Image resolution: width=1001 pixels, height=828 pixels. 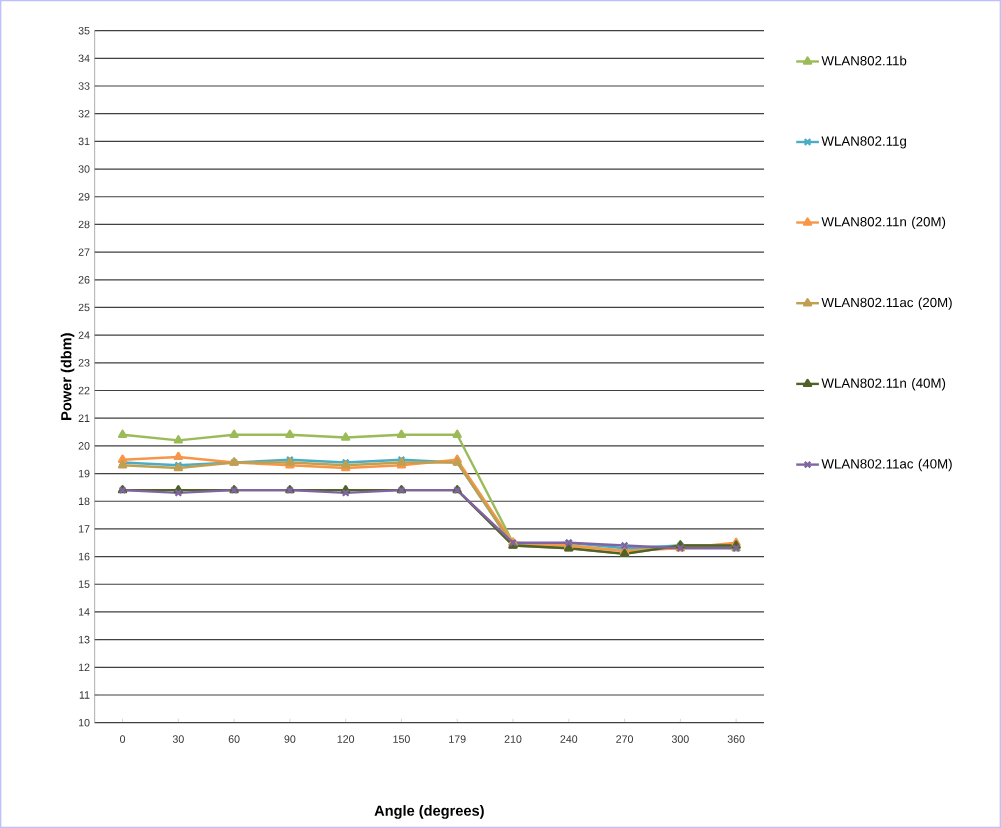 What do you see at coordinates (84, 390) in the screenshot?
I see `y-tick-label: 22` at bounding box center [84, 390].